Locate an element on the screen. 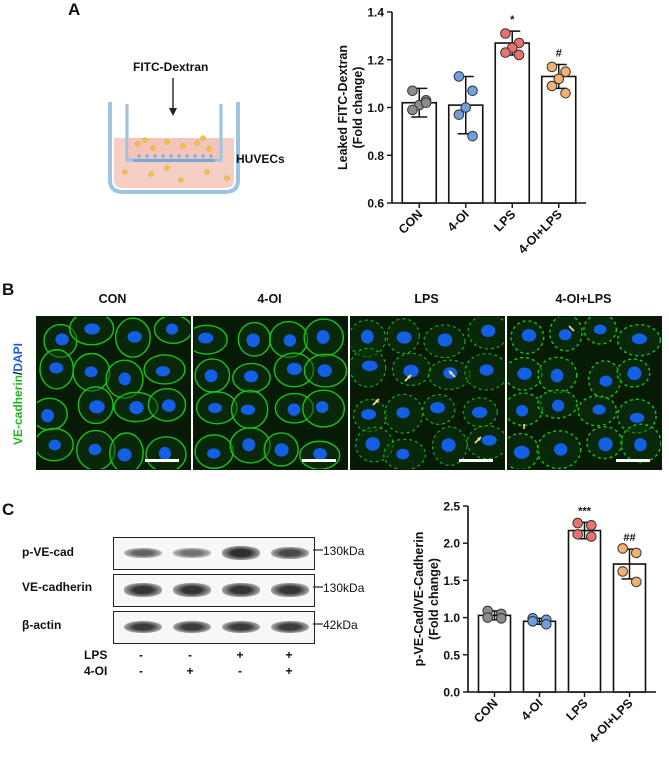  x-tick-label: 4-OI+LPS is located at coordinates (610, 720).